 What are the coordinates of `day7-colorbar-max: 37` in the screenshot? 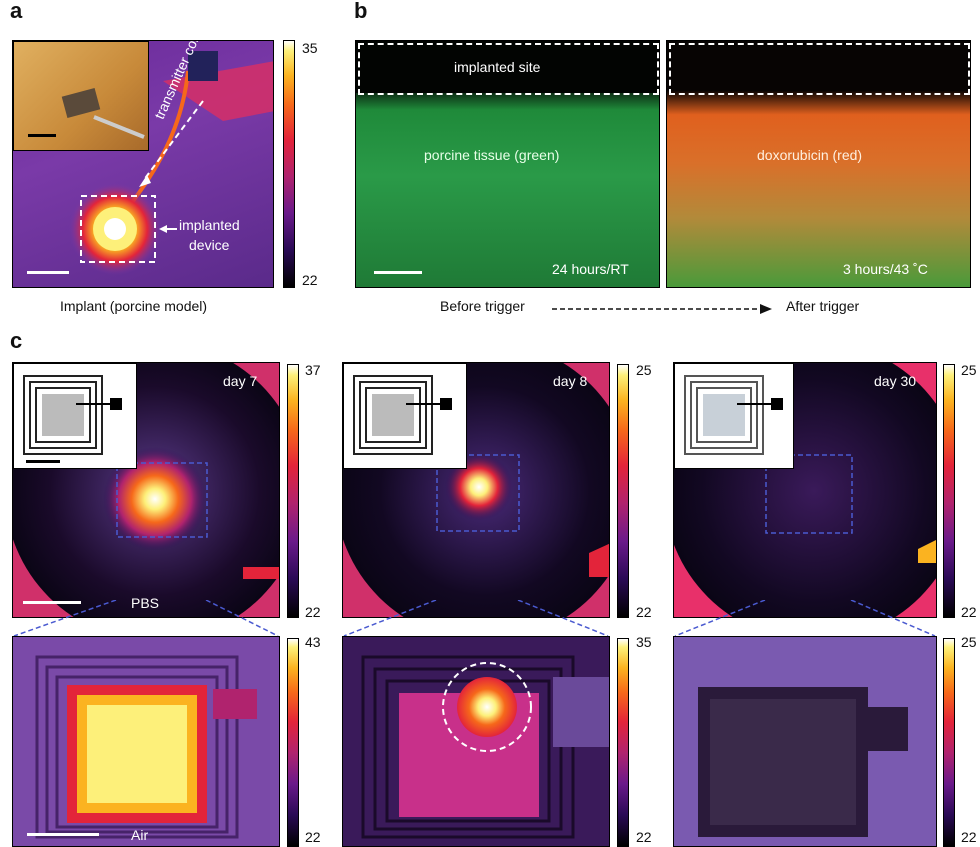 It's located at (313, 370).